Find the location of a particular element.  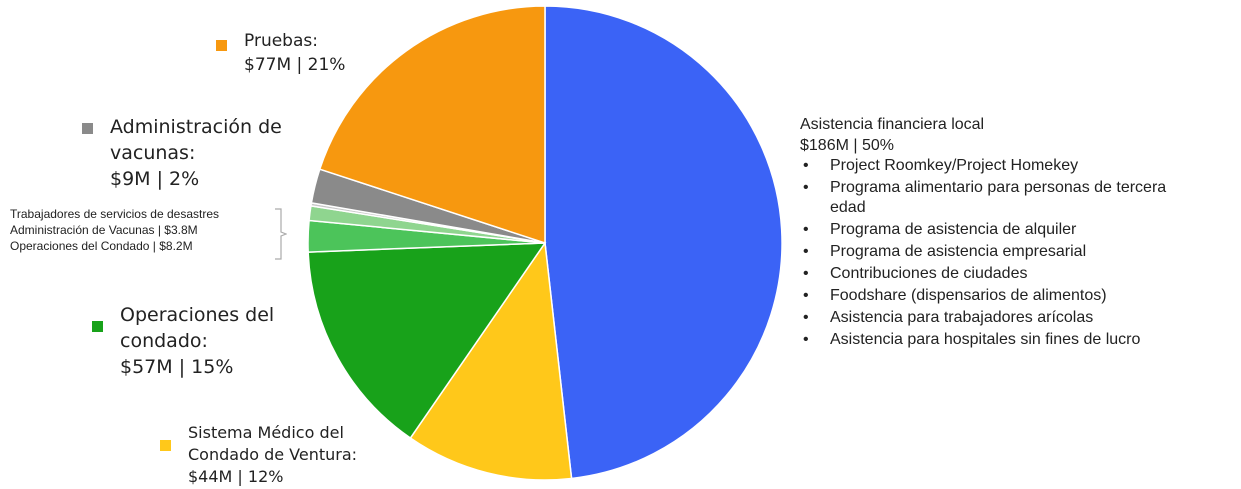

admin-vacunas-line1: Administración de is located at coordinates (196, 127).